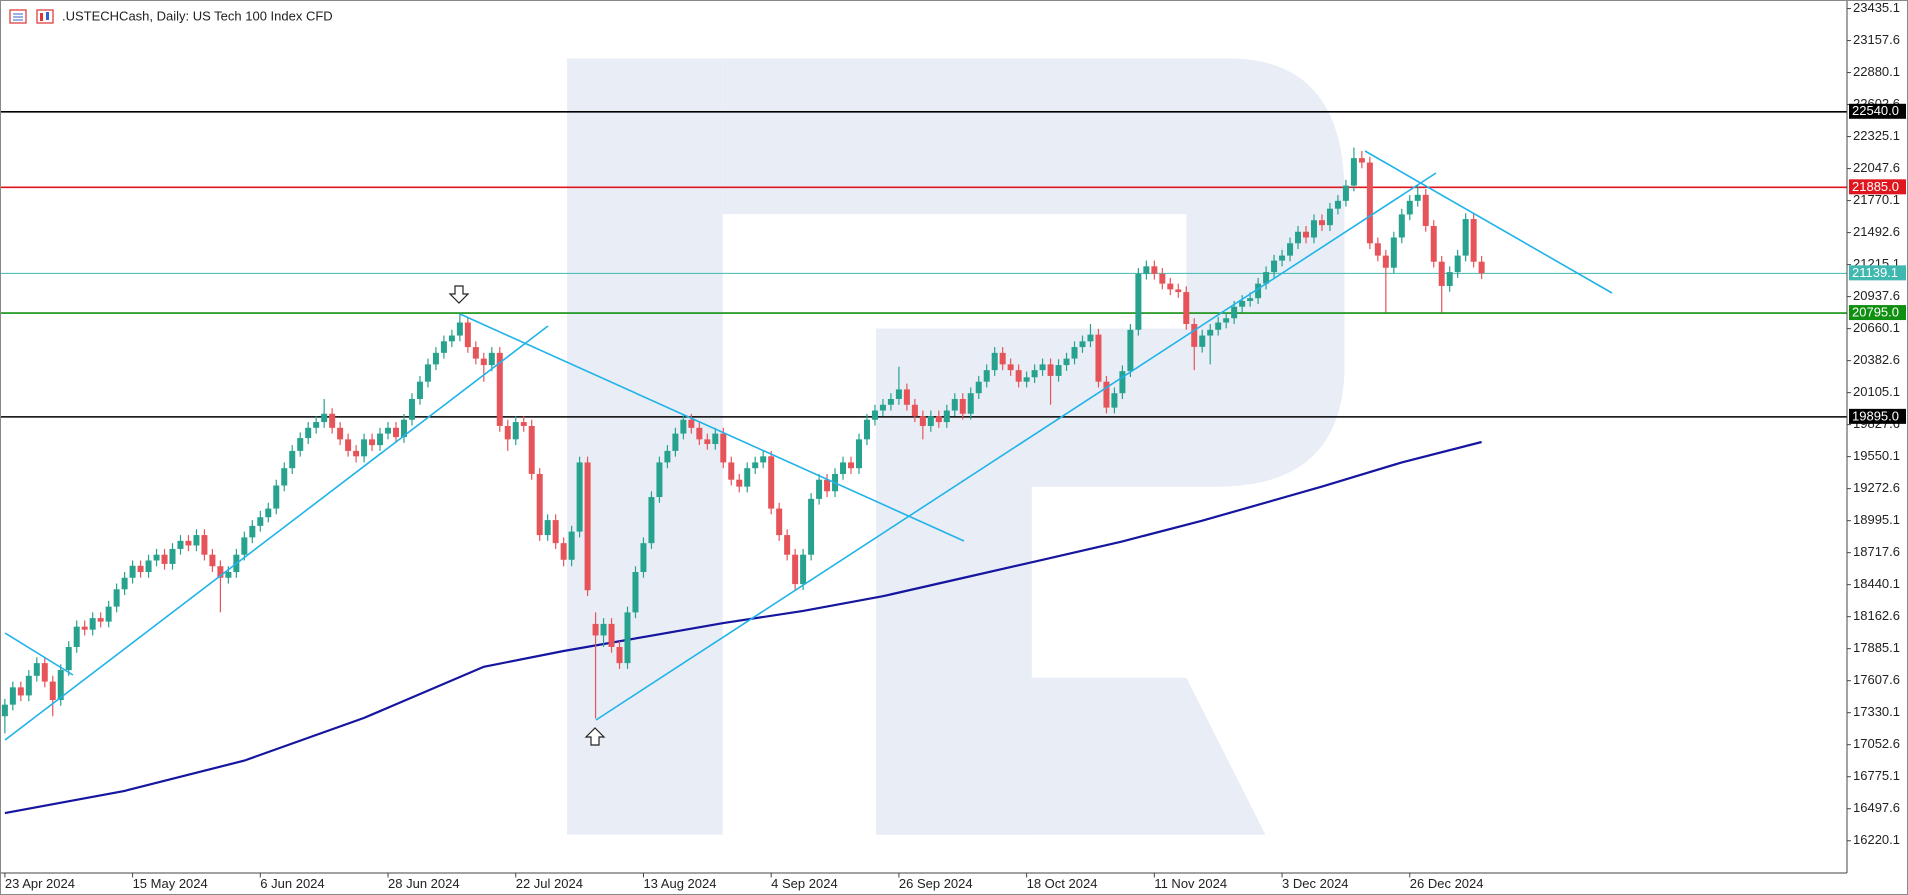  What do you see at coordinates (1876, 71) in the screenshot?
I see `y-tick-label: 22880.1` at bounding box center [1876, 71].